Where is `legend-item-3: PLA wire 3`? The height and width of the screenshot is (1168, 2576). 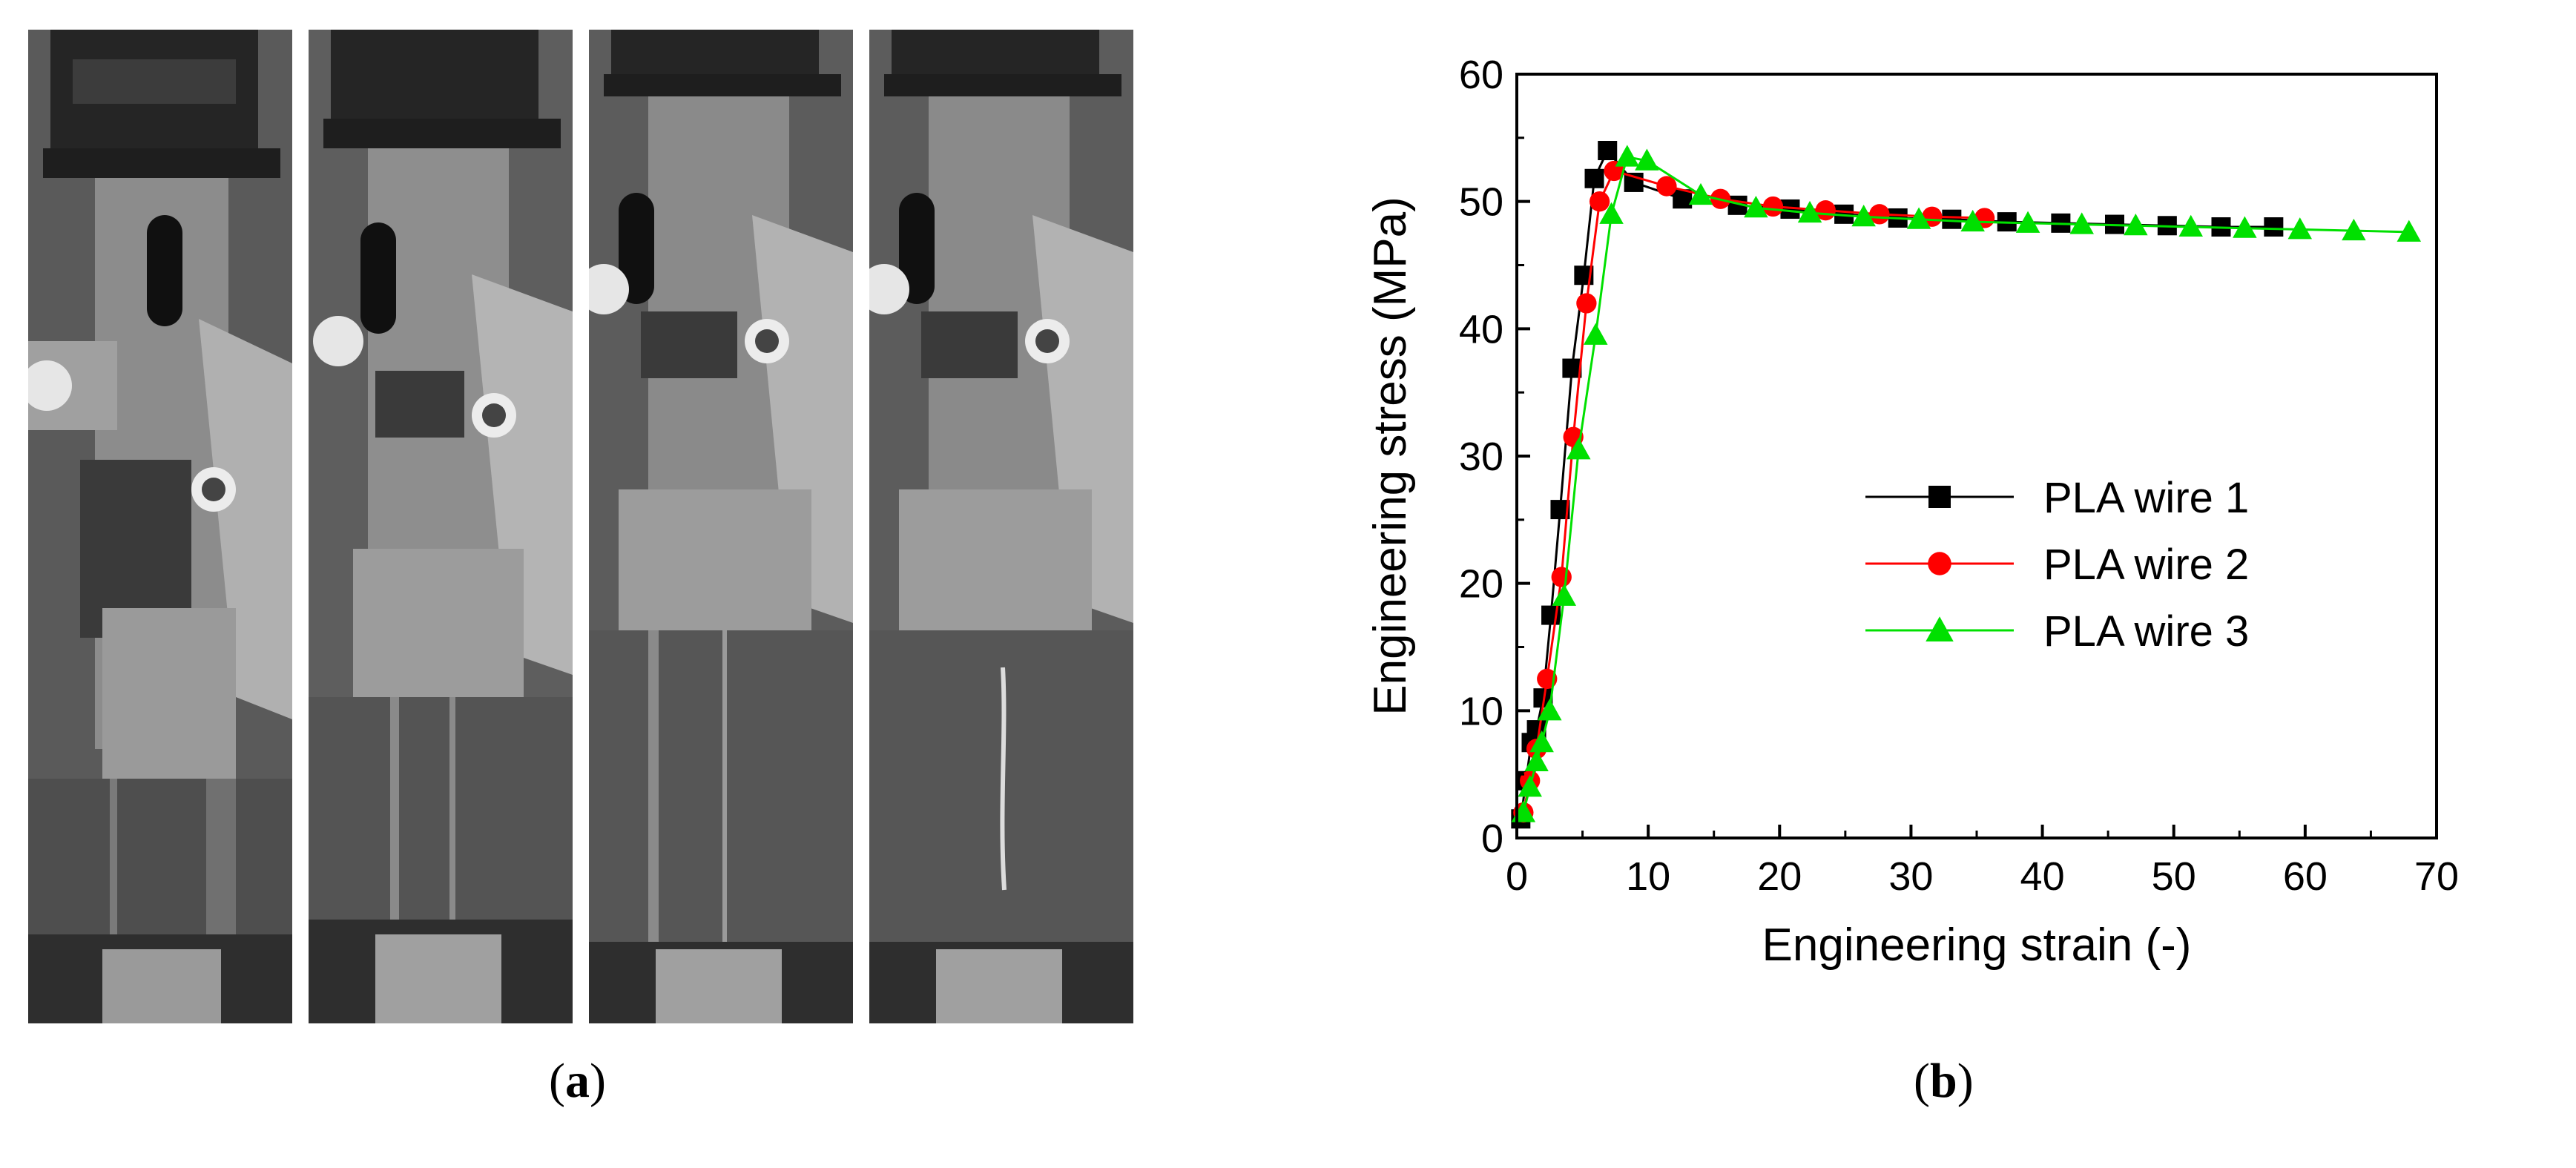
legend-item-3: PLA wire 3 is located at coordinates (2057, 631).